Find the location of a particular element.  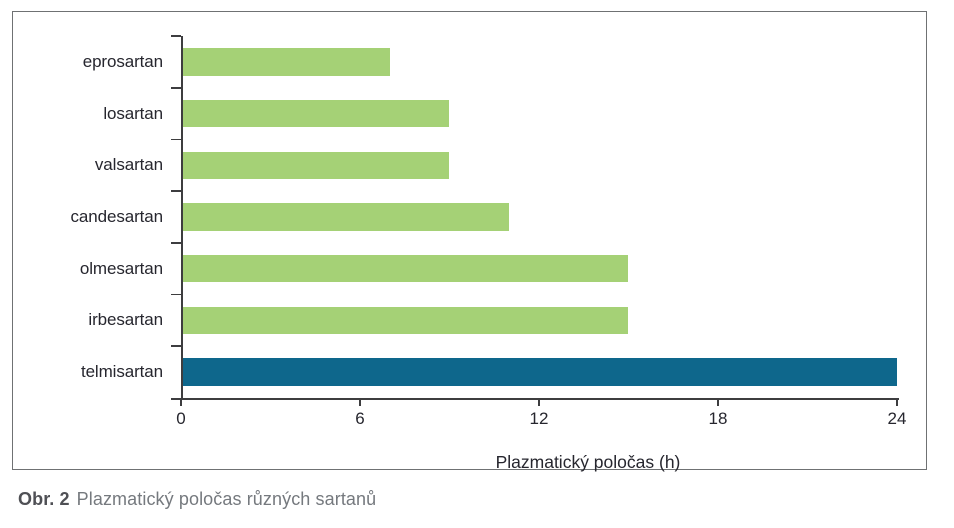

bar-valsartan is located at coordinates (316, 165).